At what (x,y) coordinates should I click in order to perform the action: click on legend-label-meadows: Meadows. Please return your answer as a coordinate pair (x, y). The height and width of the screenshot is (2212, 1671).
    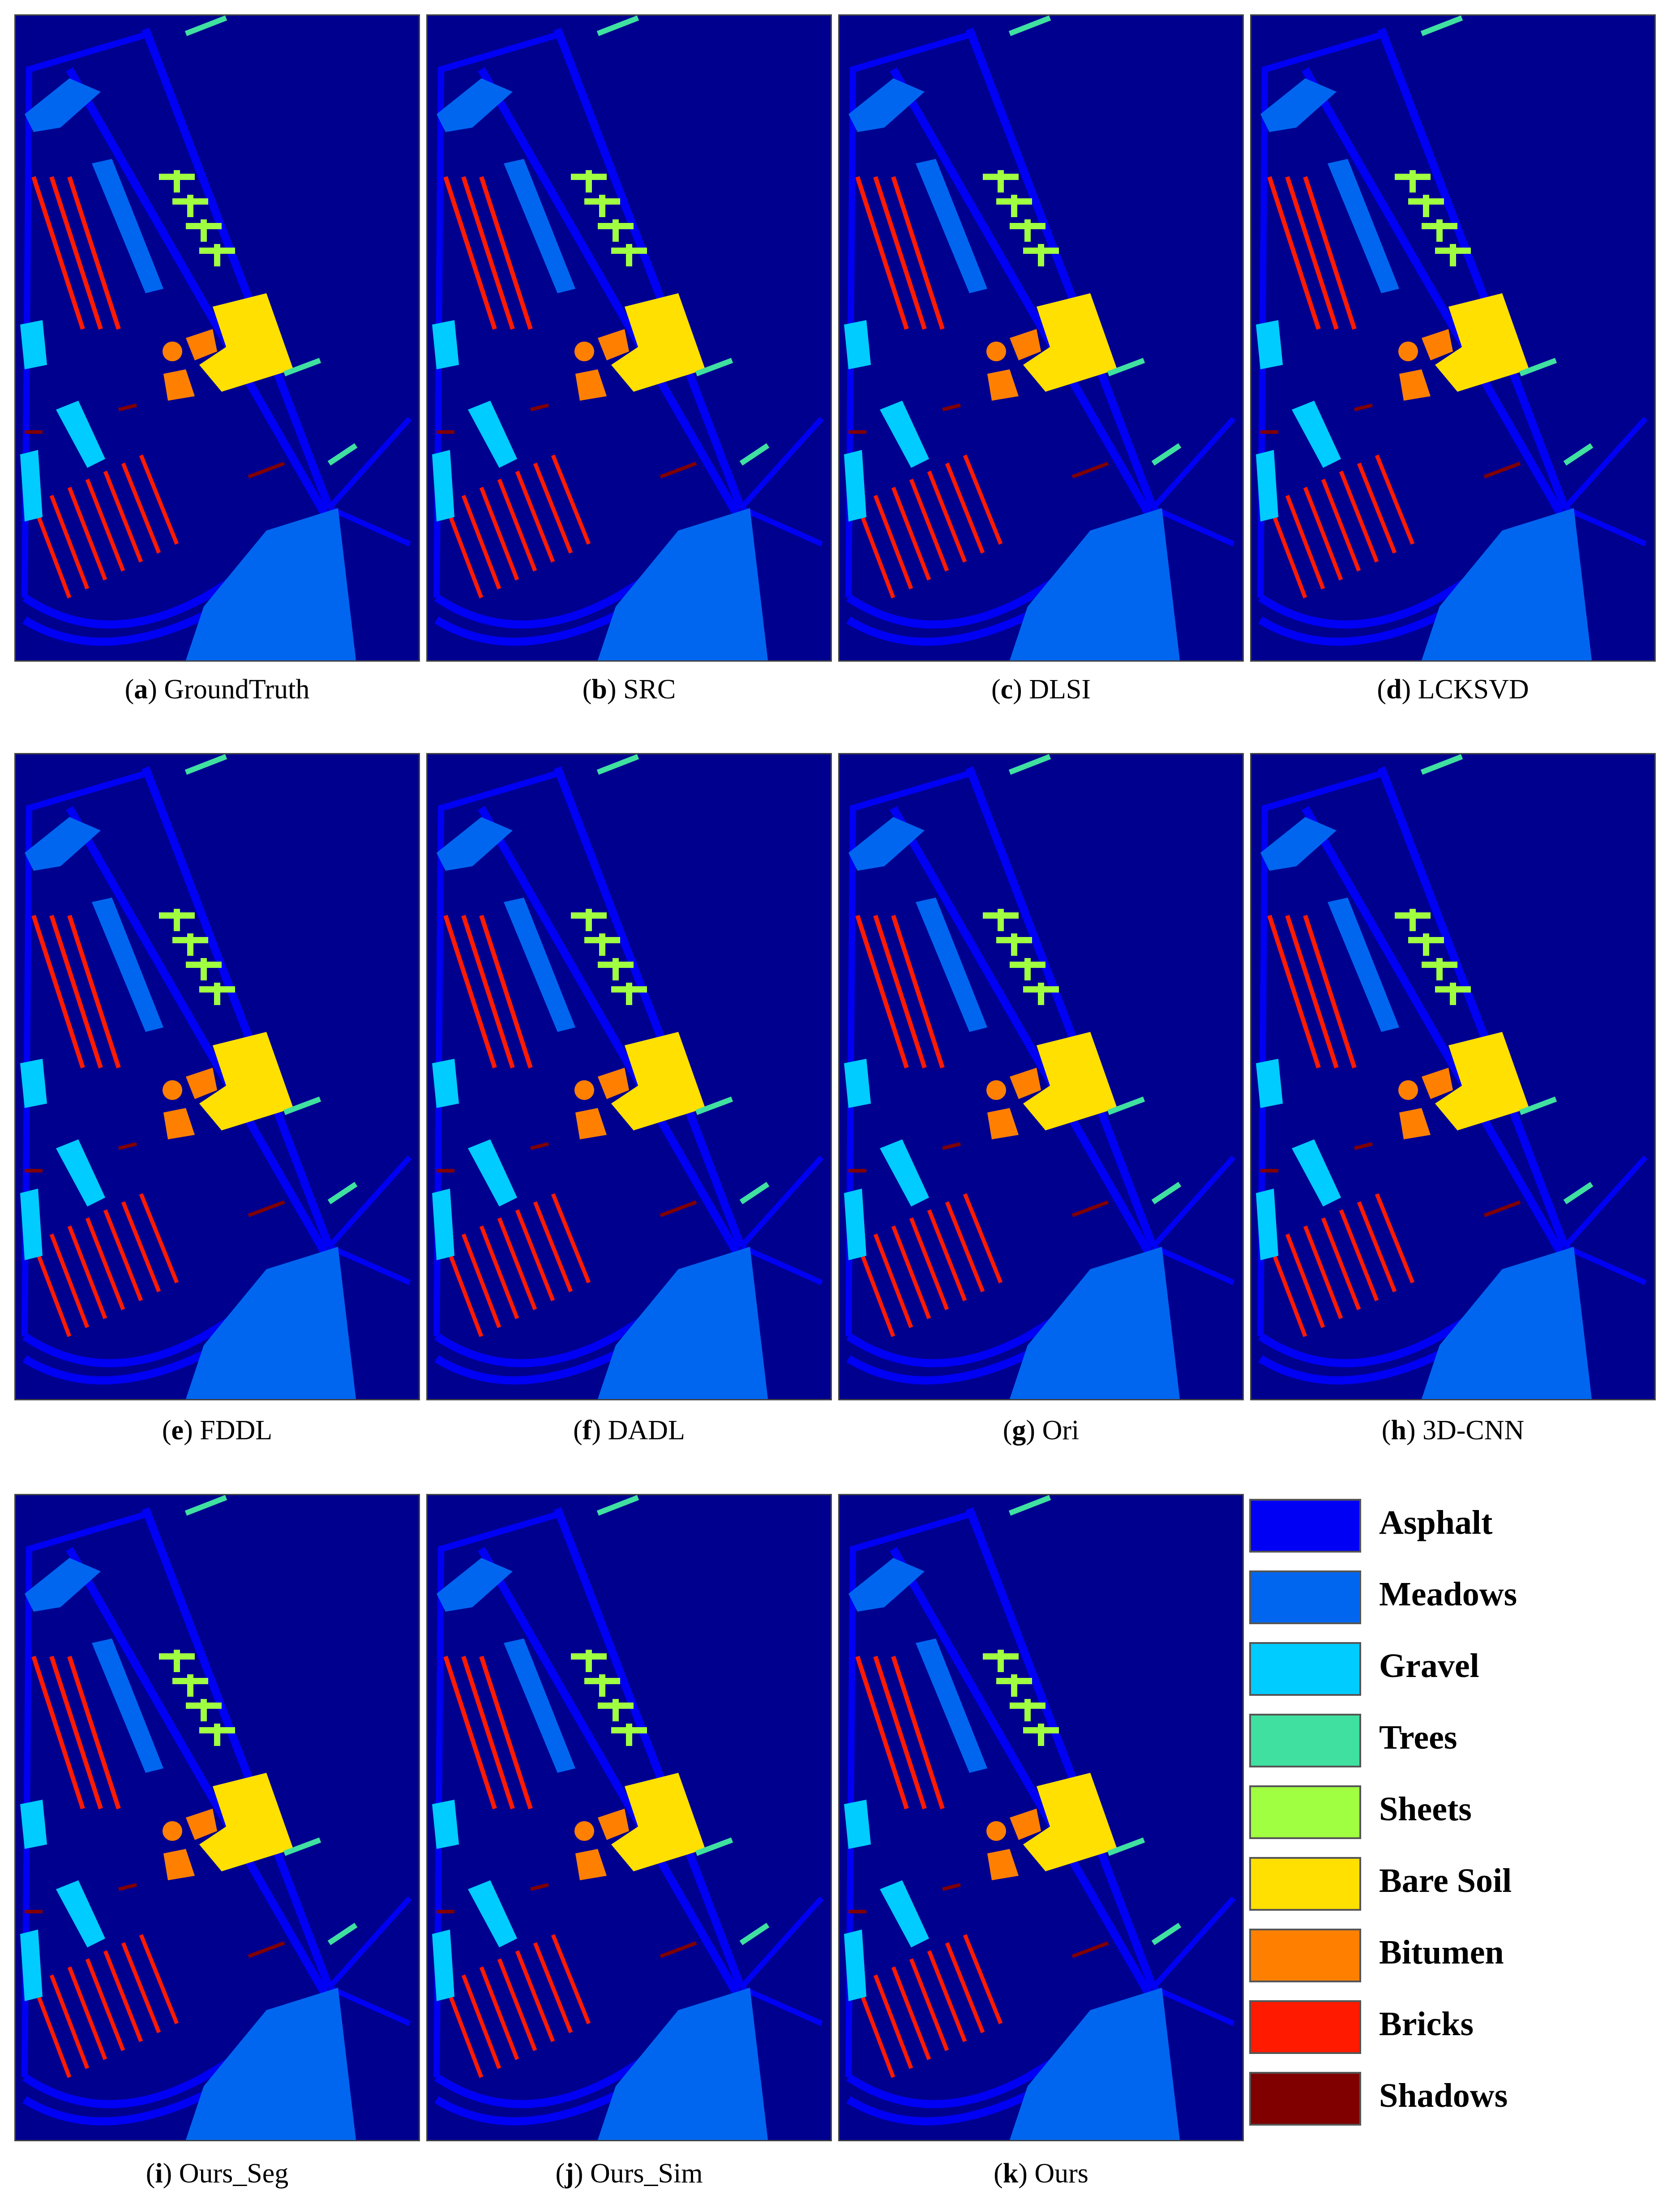
    Looking at the image, I should click on (1448, 1594).